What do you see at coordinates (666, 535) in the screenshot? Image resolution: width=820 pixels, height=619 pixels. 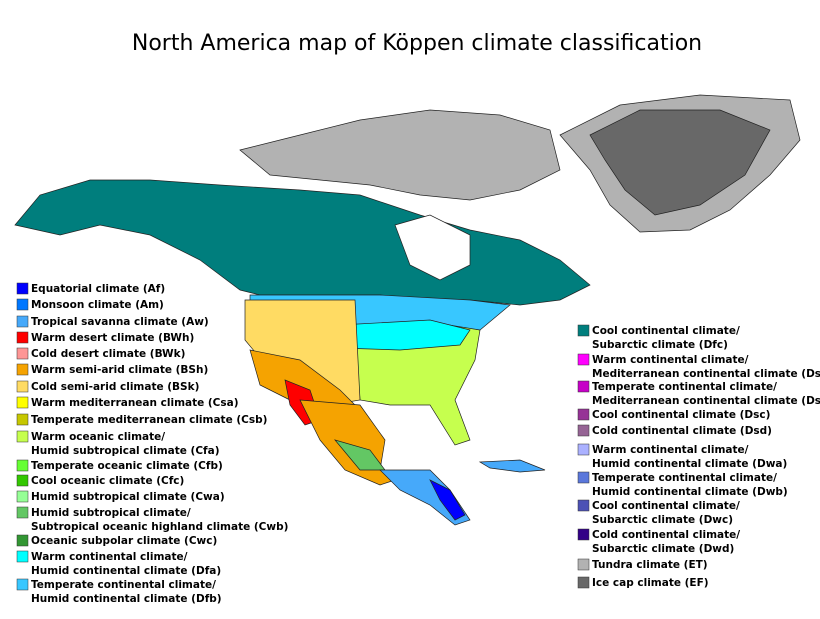 I see `legend-label: Cold continental climate/` at bounding box center [666, 535].